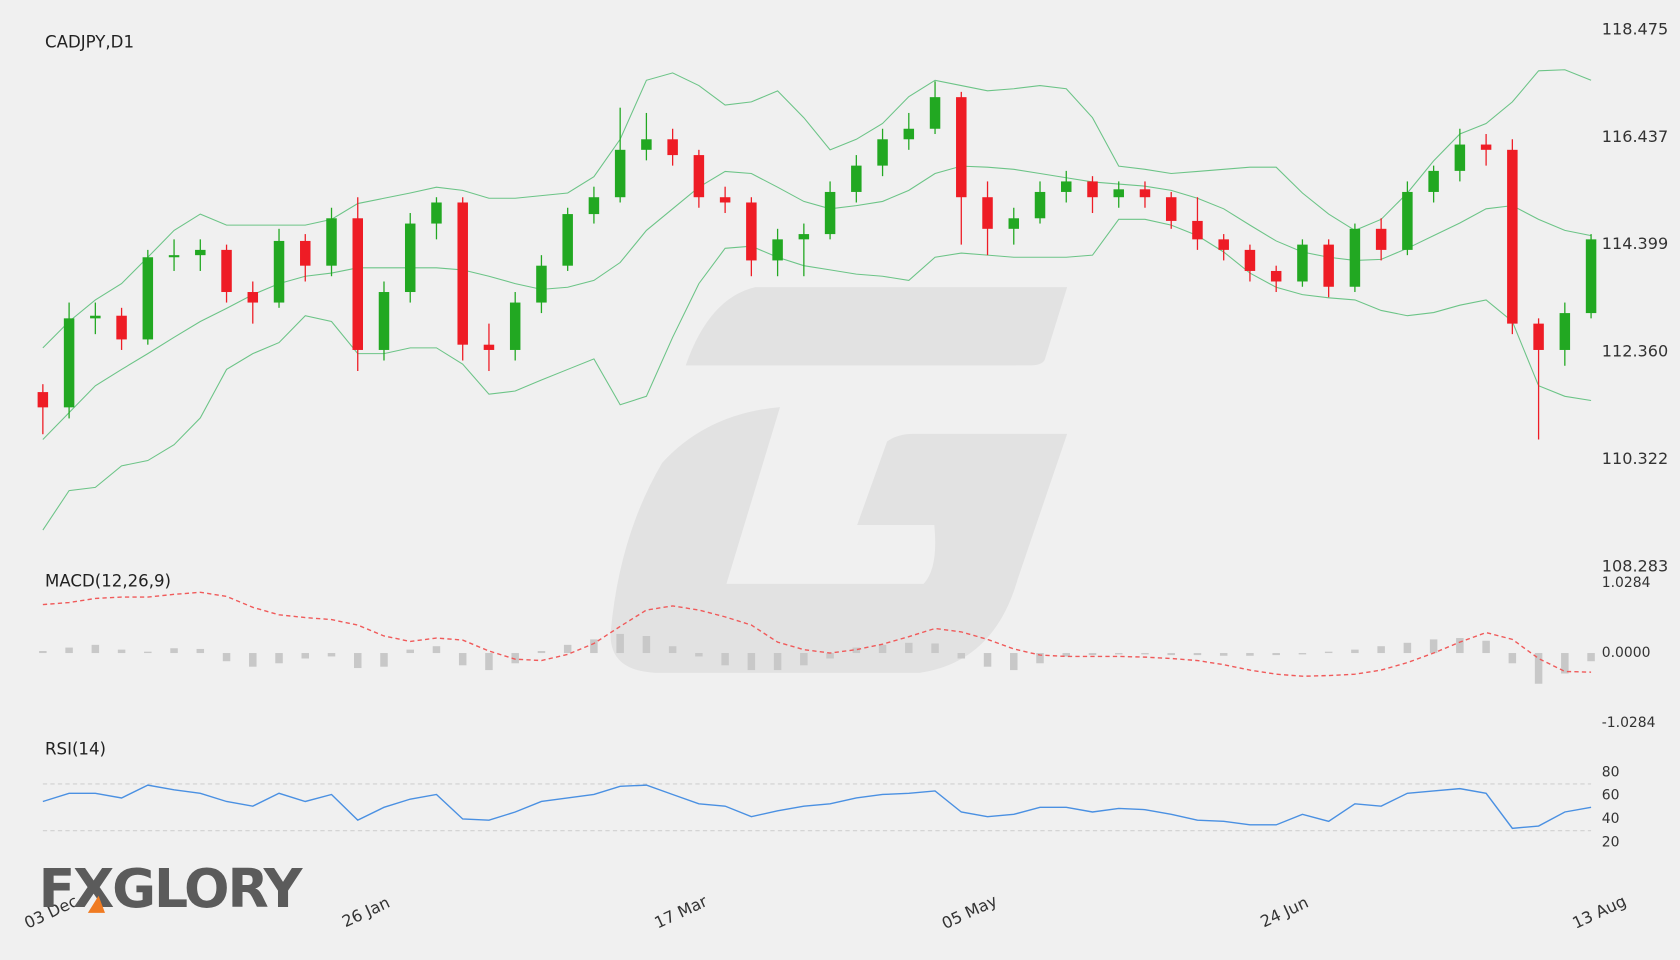 The width and height of the screenshot is (1680, 960). What do you see at coordinates (1635, 565) in the screenshot?
I see `y-tick-label: 108.283` at bounding box center [1635, 565].